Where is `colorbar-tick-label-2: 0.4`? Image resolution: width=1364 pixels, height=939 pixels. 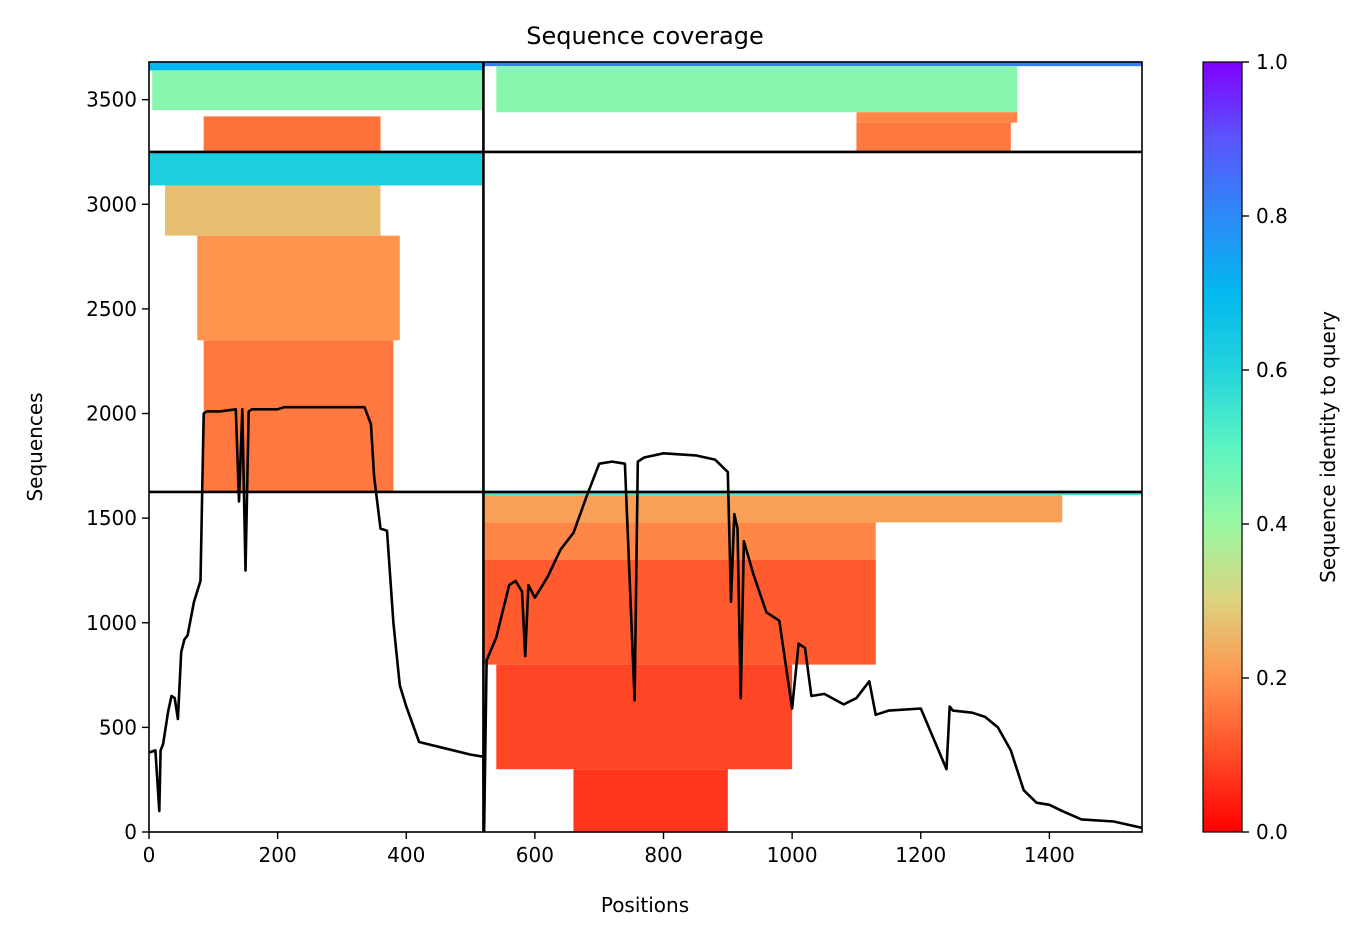
colorbar-tick-label-2: 0.4 is located at coordinates (1272, 524).